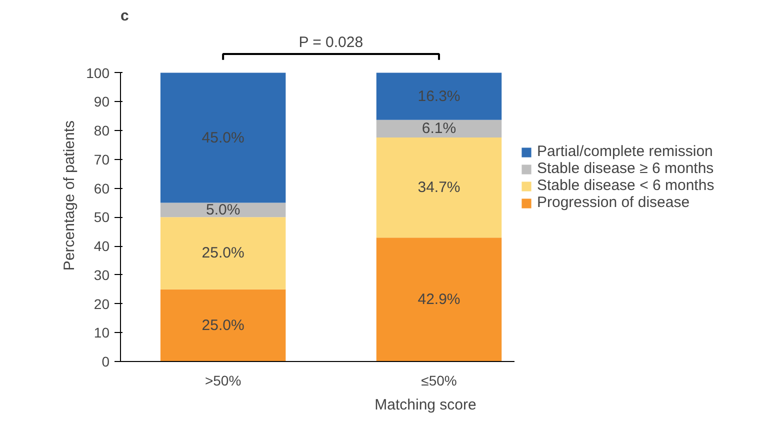 Image resolution: width=782 pixels, height=444 pixels. I want to click on data-label: 42.9%, so click(439, 299).